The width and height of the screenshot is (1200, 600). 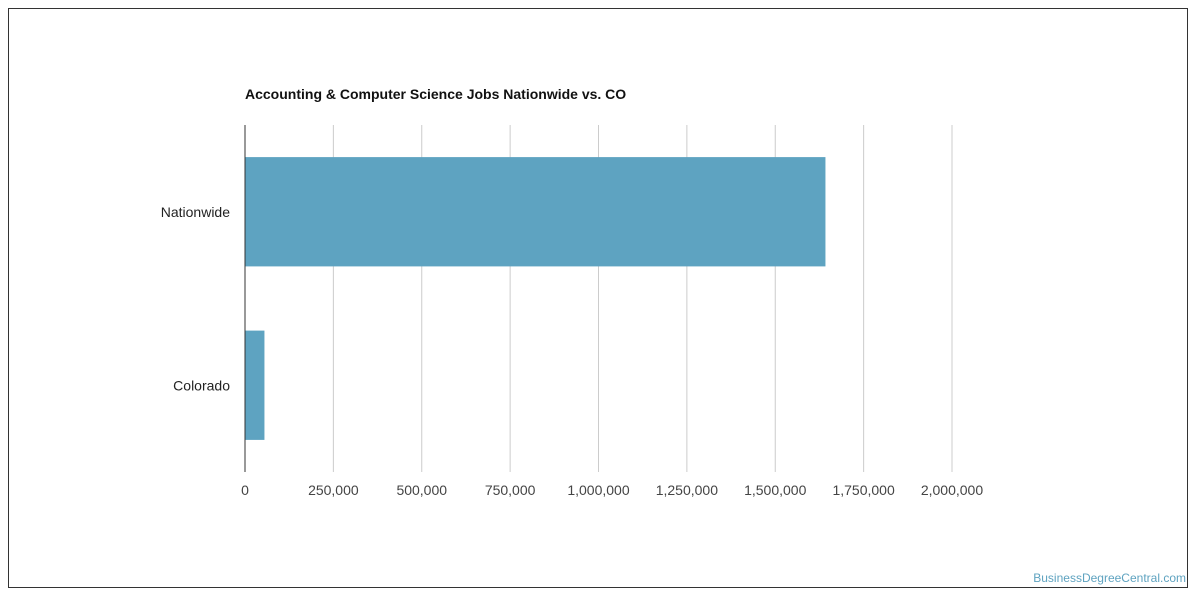 What do you see at coordinates (195, 212) in the screenshot?
I see `category-label-nationwide: Nationwide` at bounding box center [195, 212].